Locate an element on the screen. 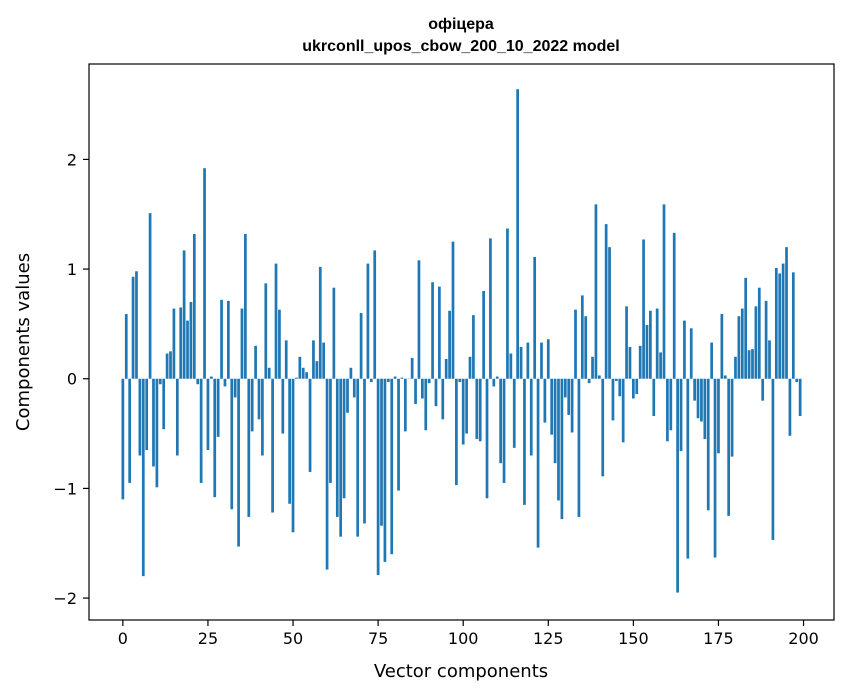 The width and height of the screenshot is (847, 696). x-tick-label: 75 is located at coordinates (378, 638).